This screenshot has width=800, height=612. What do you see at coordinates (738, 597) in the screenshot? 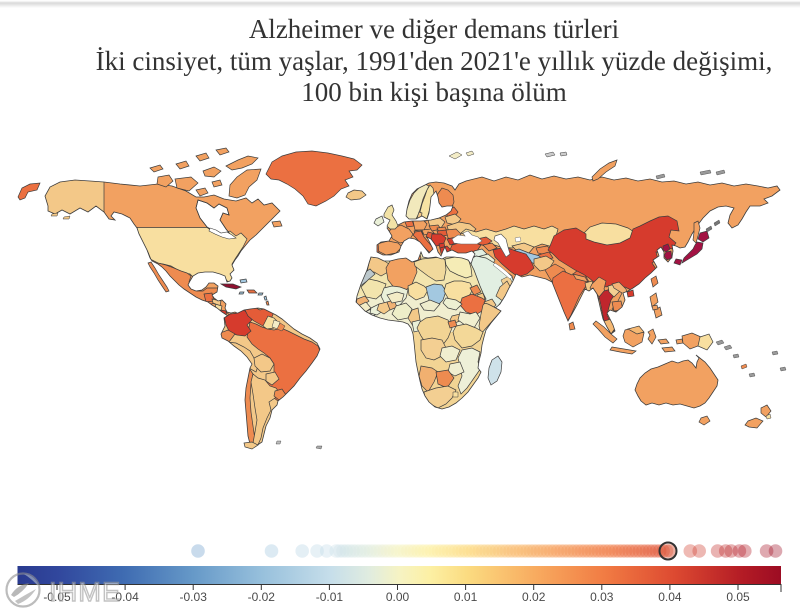
I see `svg-text: 0.05` at bounding box center [738, 597].